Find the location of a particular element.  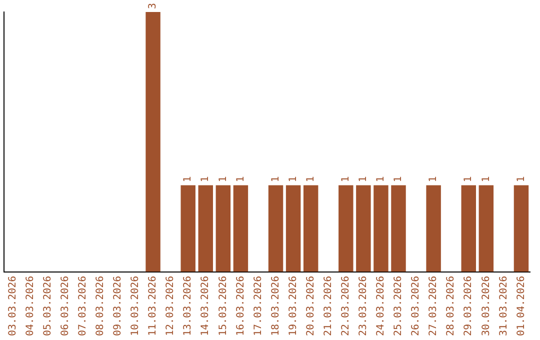

x-tick-label: 29.03.2026 is located at coordinates (468, 306).